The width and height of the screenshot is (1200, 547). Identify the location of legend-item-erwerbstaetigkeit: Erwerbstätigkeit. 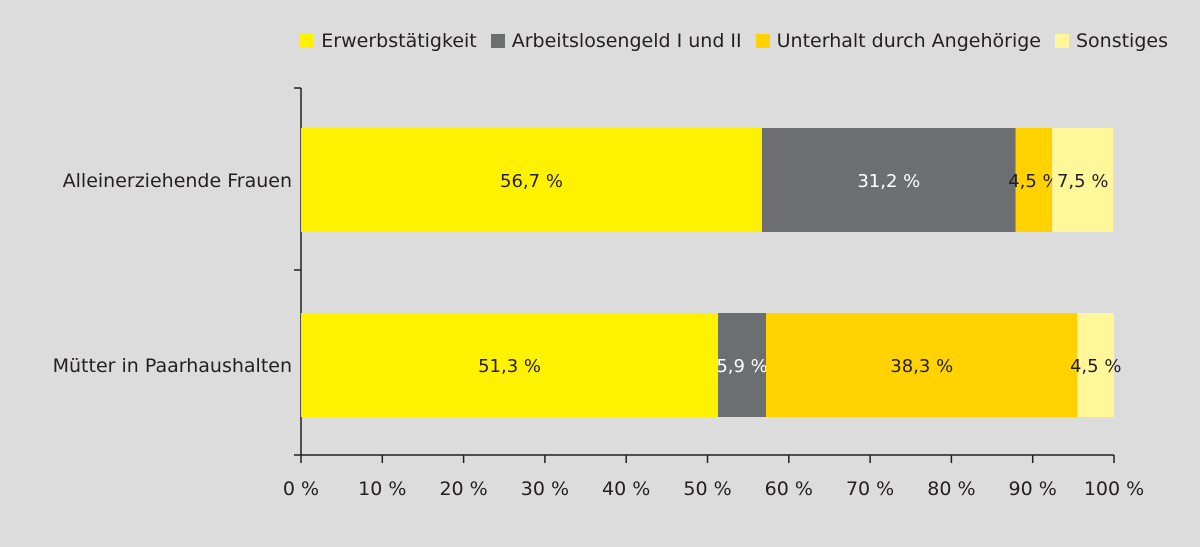
(388, 41).